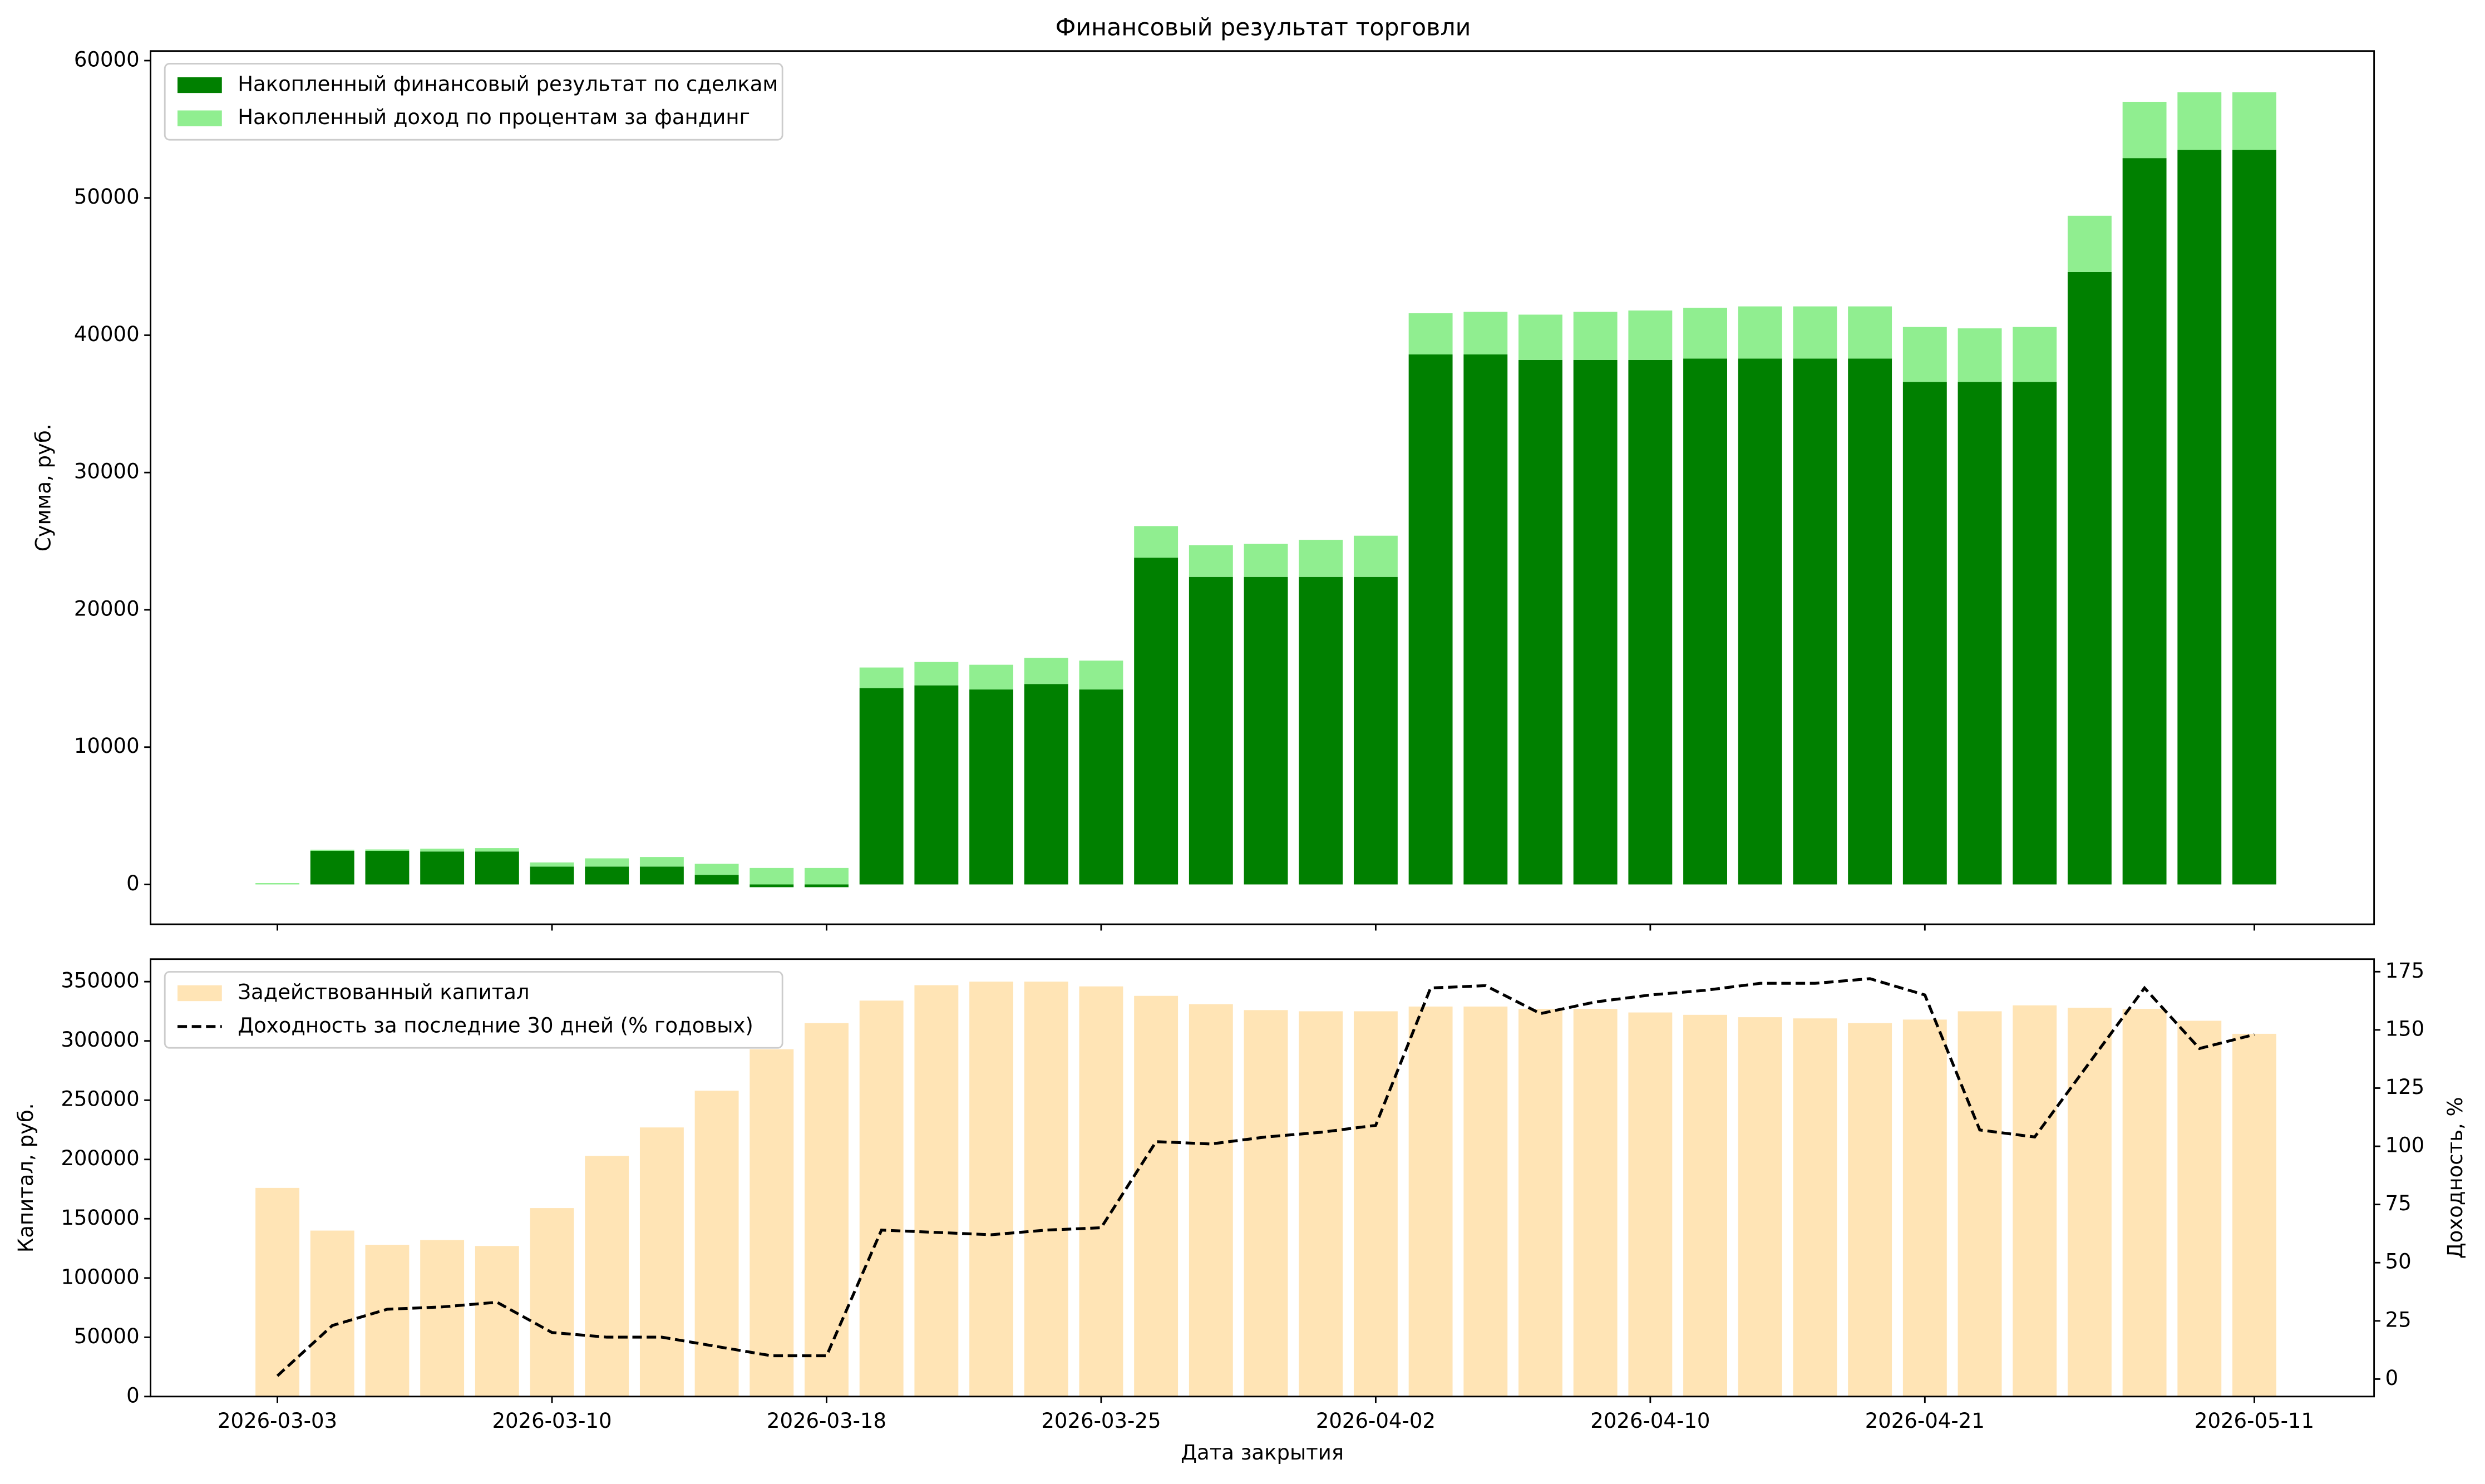  Describe the element at coordinates (43, 487) in the screenshot. I see `y-axis-label: Сумма, руб.` at that location.